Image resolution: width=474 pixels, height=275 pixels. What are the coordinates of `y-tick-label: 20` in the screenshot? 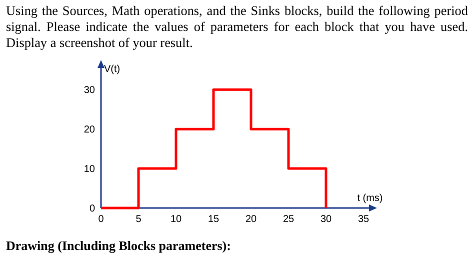 It's located at (90, 130).